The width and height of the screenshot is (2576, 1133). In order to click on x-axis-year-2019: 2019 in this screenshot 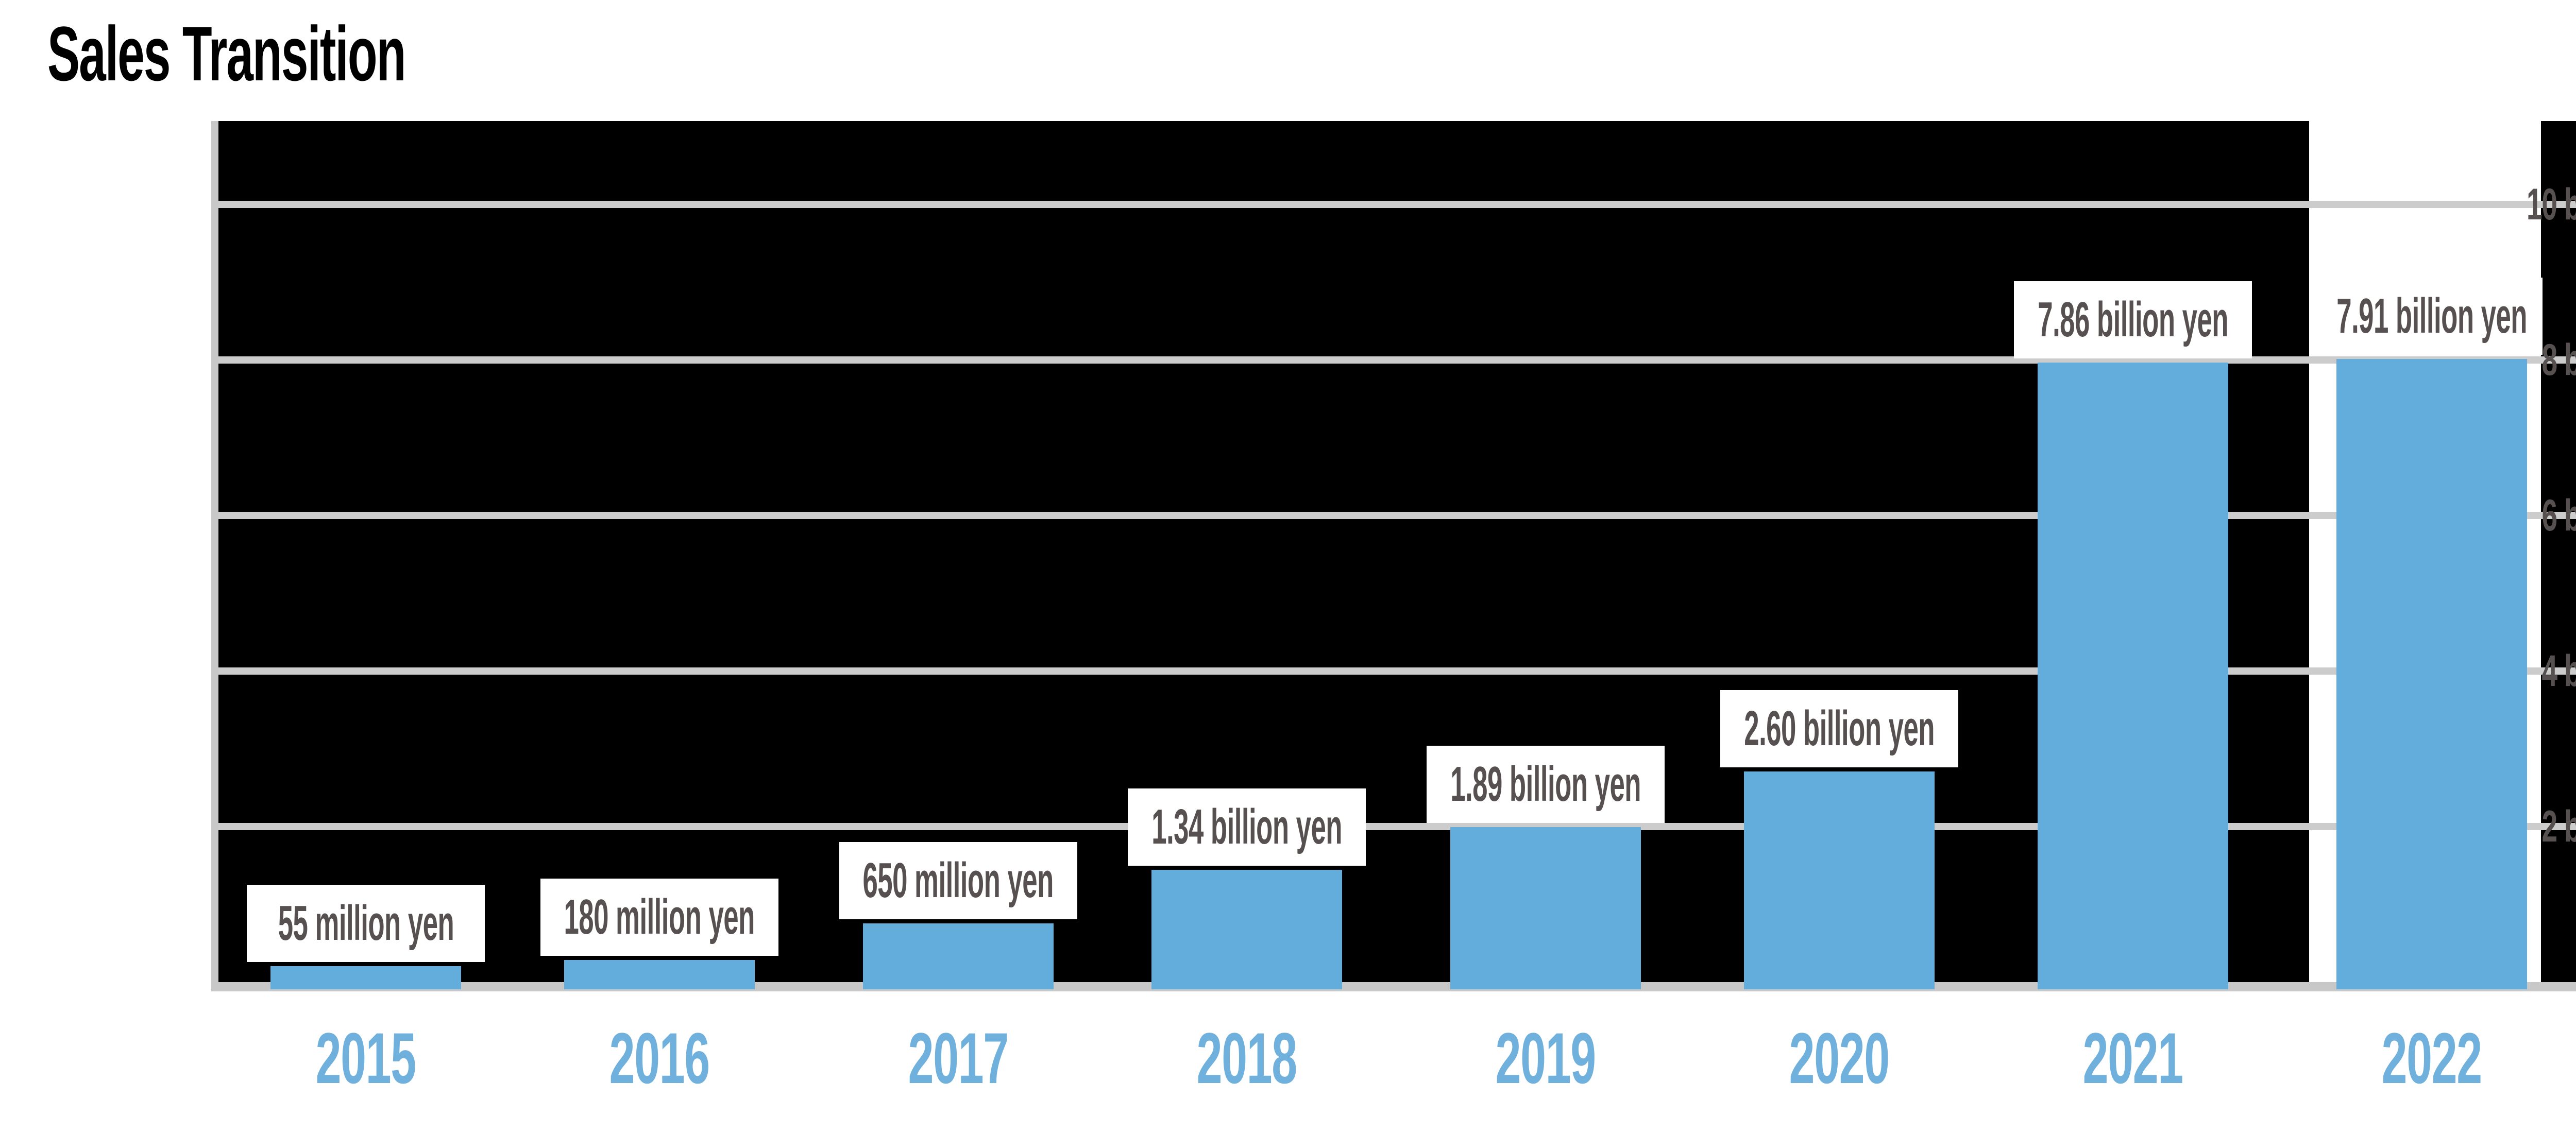, I will do `click(1545, 1058)`.